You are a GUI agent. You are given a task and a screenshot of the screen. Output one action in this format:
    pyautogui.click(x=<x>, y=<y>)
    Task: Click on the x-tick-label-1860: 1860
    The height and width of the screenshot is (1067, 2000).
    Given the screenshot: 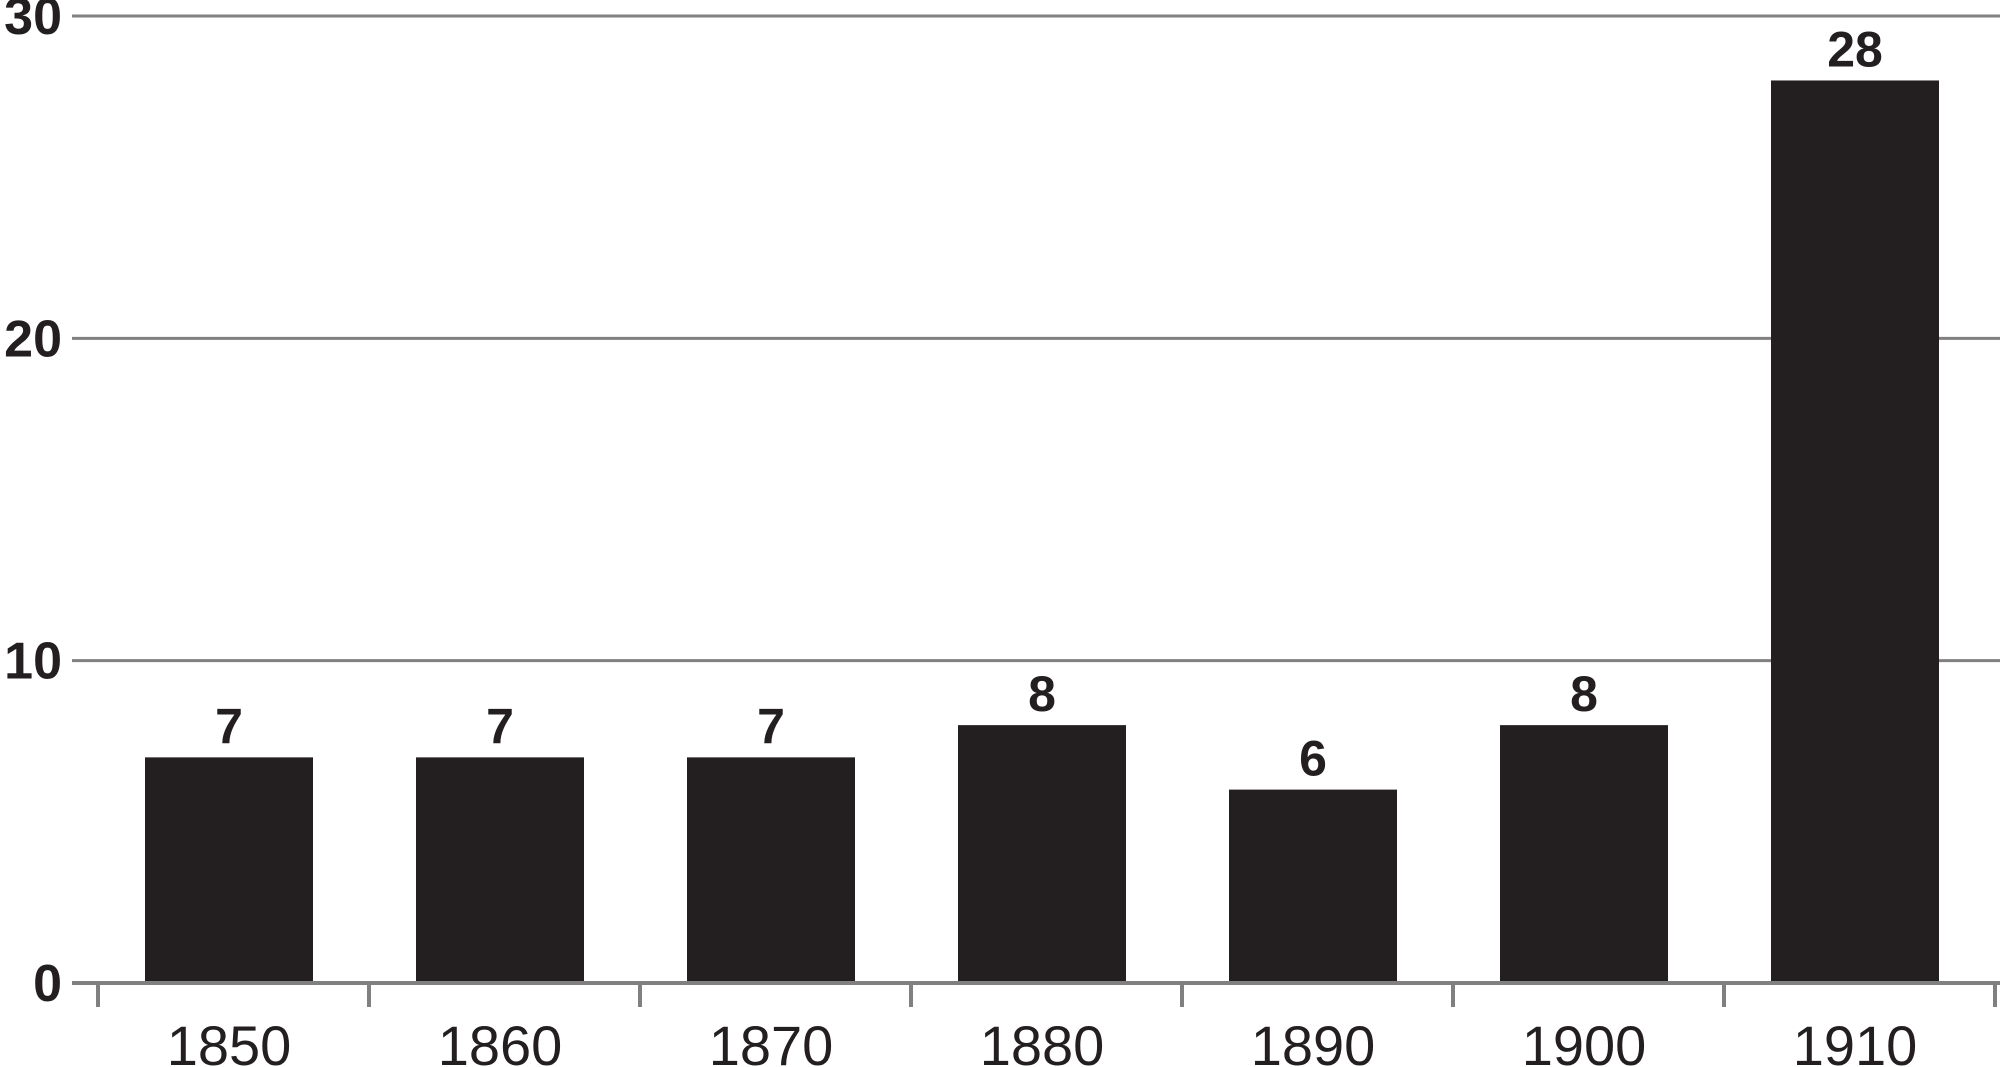 What is the action you would take?
    pyautogui.click(x=500, y=1040)
    